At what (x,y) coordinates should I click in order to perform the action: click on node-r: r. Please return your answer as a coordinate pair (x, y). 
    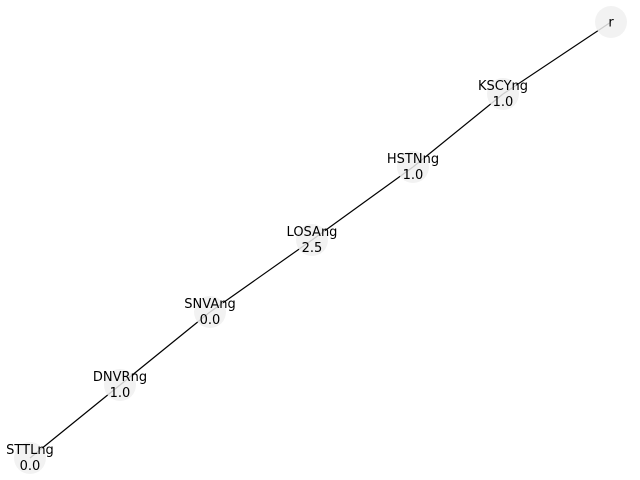
    Looking at the image, I should click on (611, 22).